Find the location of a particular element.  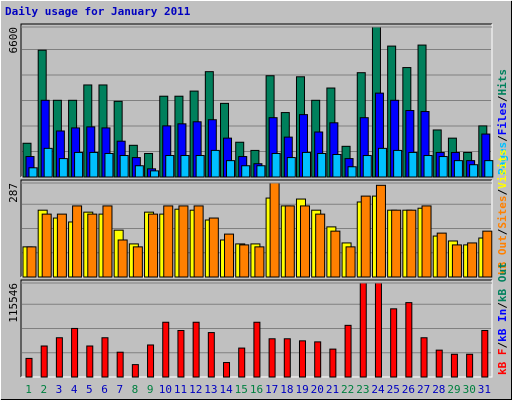

legend: Pages/Files/Hits is located at coordinates (502, 122).